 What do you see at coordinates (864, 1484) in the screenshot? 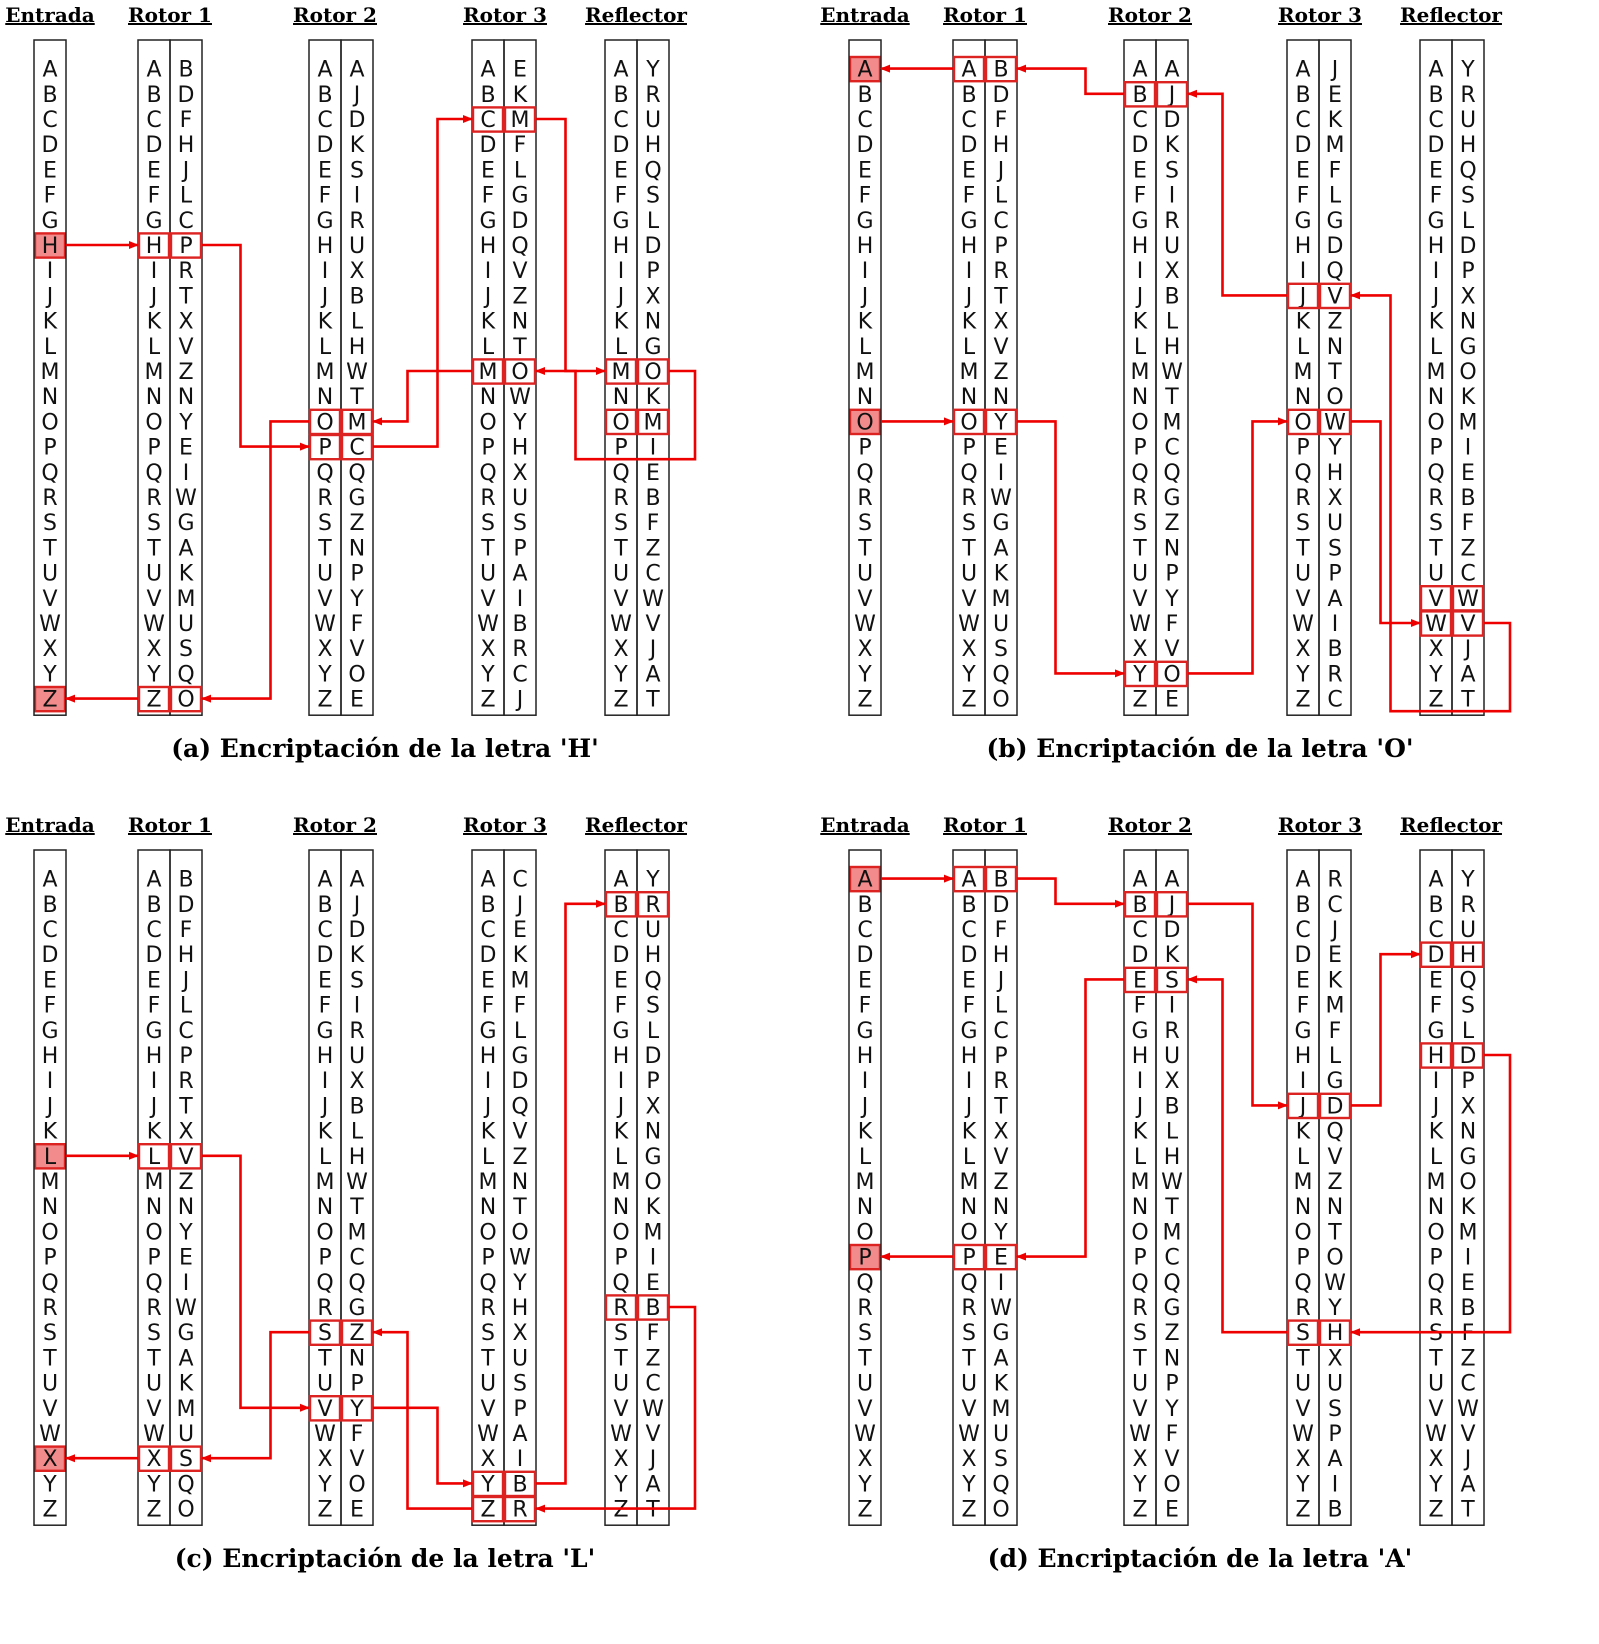
I see `input-letter: Y` at bounding box center [864, 1484].